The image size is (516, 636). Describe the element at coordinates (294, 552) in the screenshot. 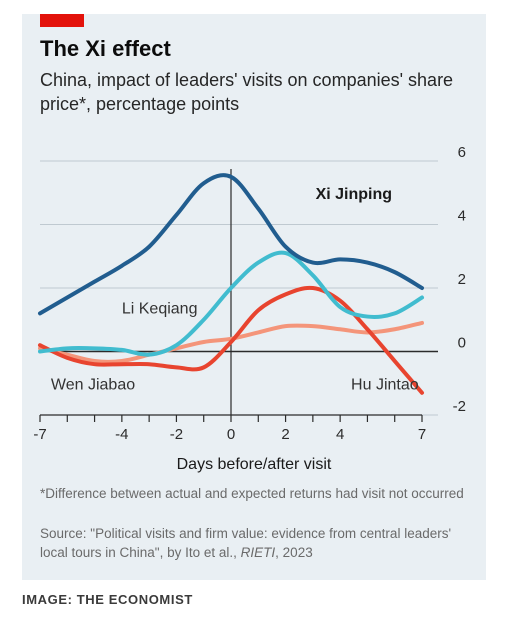

I see `source-year: , 2023` at that location.